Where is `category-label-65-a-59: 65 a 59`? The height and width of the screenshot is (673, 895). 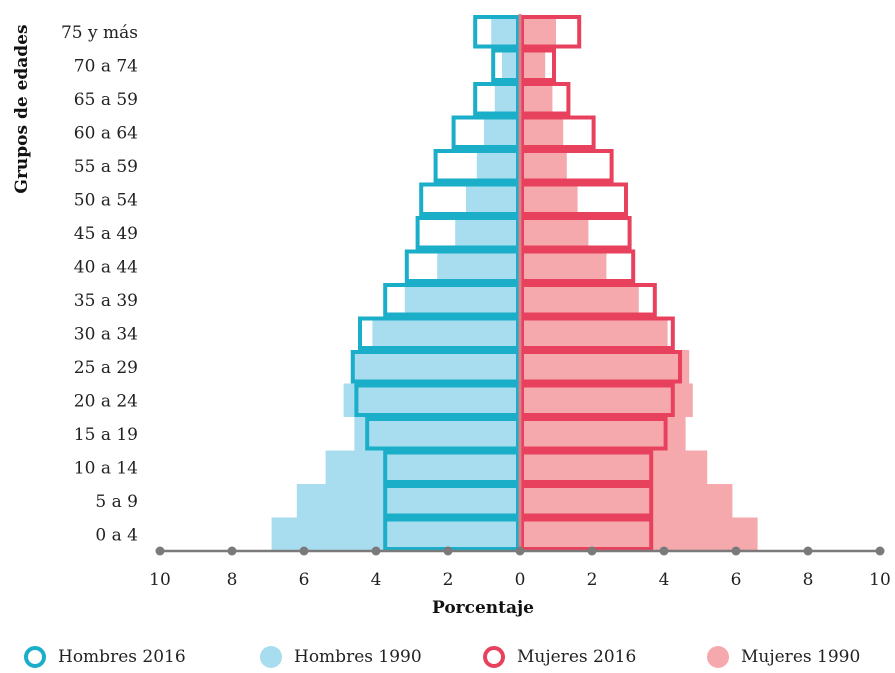 category-label-65-a-59: 65 a 59 is located at coordinates (106, 100).